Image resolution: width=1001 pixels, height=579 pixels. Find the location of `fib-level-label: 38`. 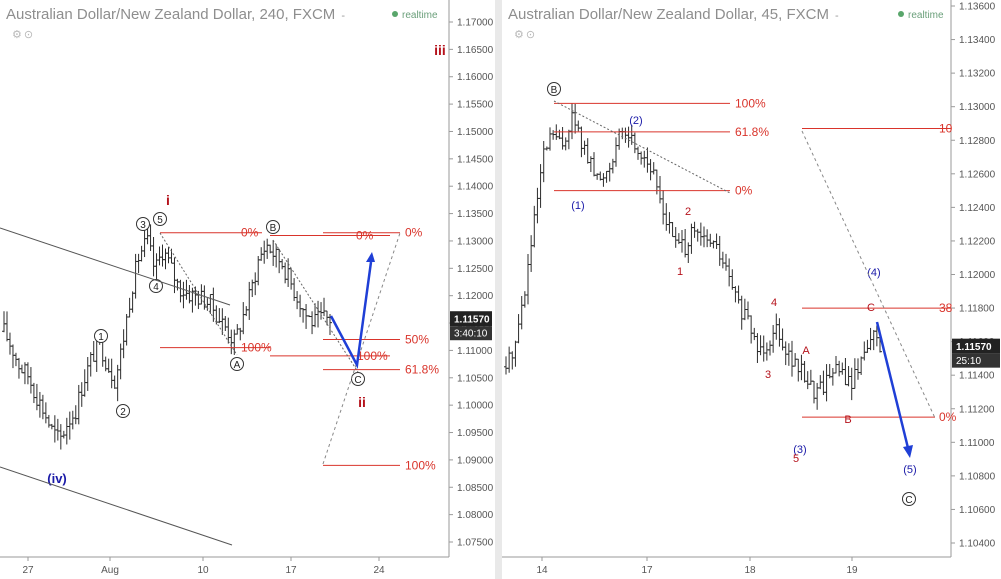

fib-level-label: 38 is located at coordinates (946, 308).